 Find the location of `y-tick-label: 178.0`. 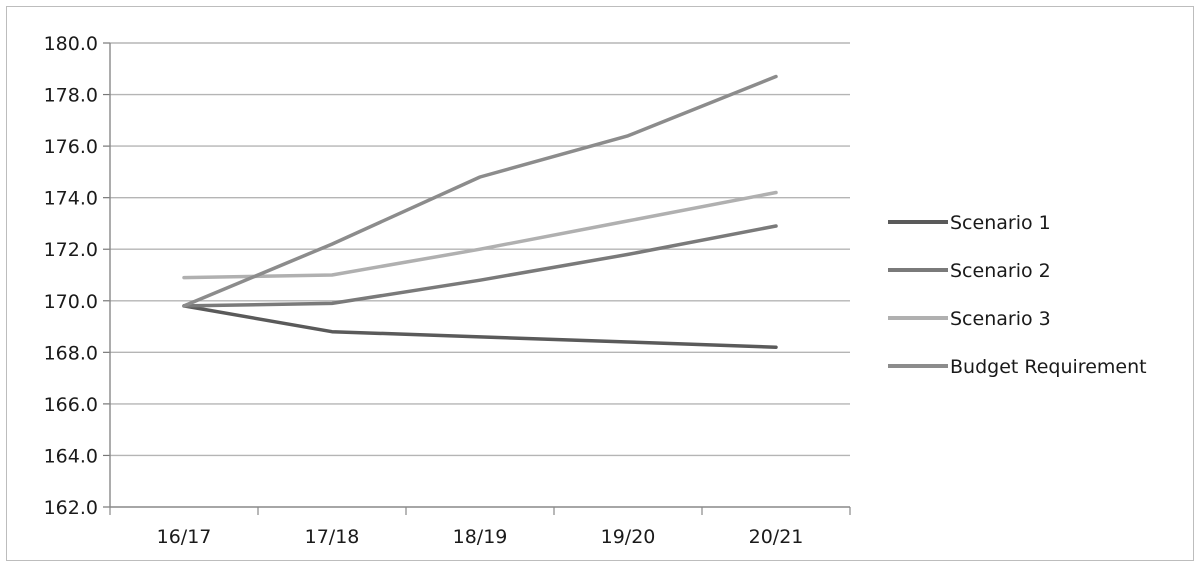

y-tick-label: 178.0 is located at coordinates (71, 96).